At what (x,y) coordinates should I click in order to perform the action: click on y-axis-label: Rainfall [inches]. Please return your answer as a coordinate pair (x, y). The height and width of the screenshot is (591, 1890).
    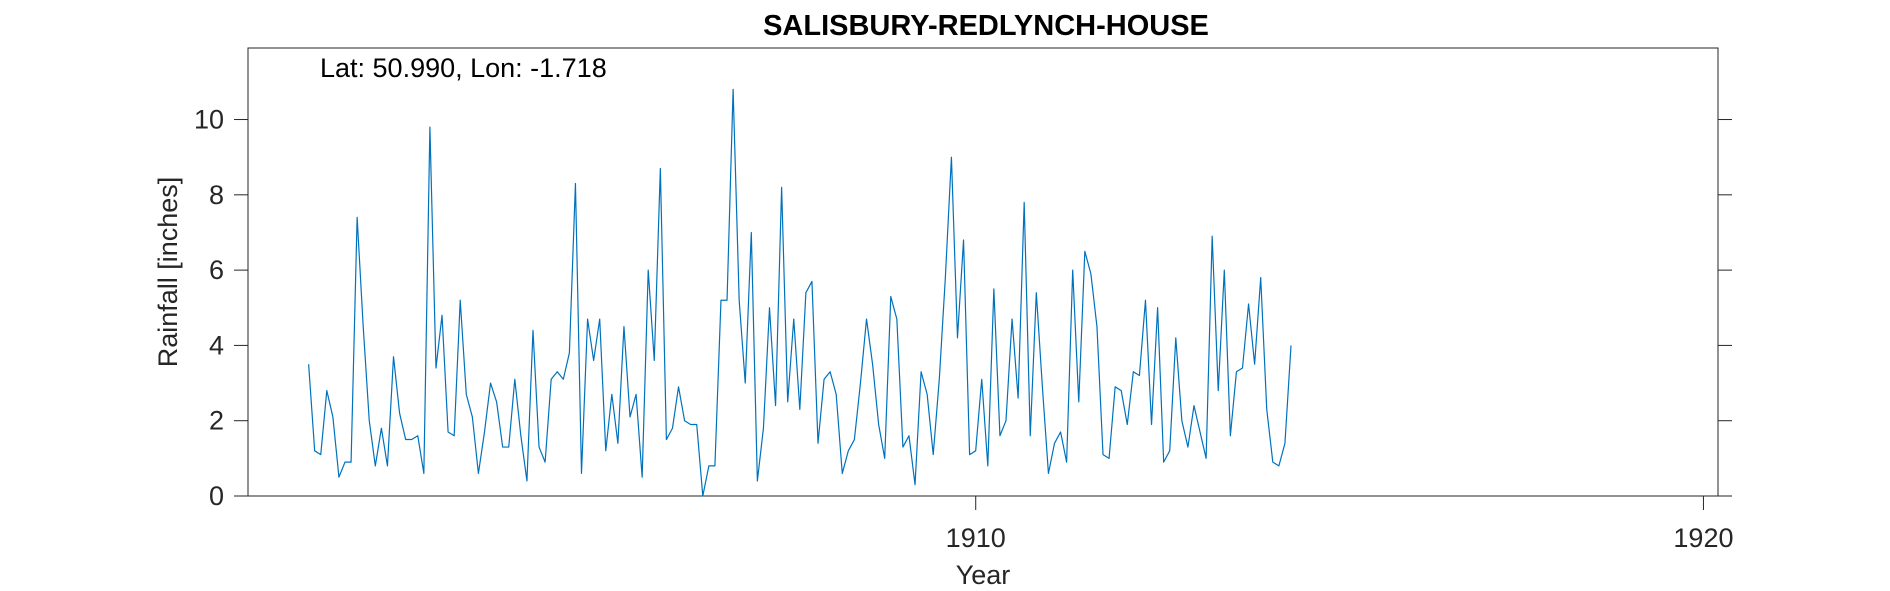
    Looking at the image, I should click on (168, 272).